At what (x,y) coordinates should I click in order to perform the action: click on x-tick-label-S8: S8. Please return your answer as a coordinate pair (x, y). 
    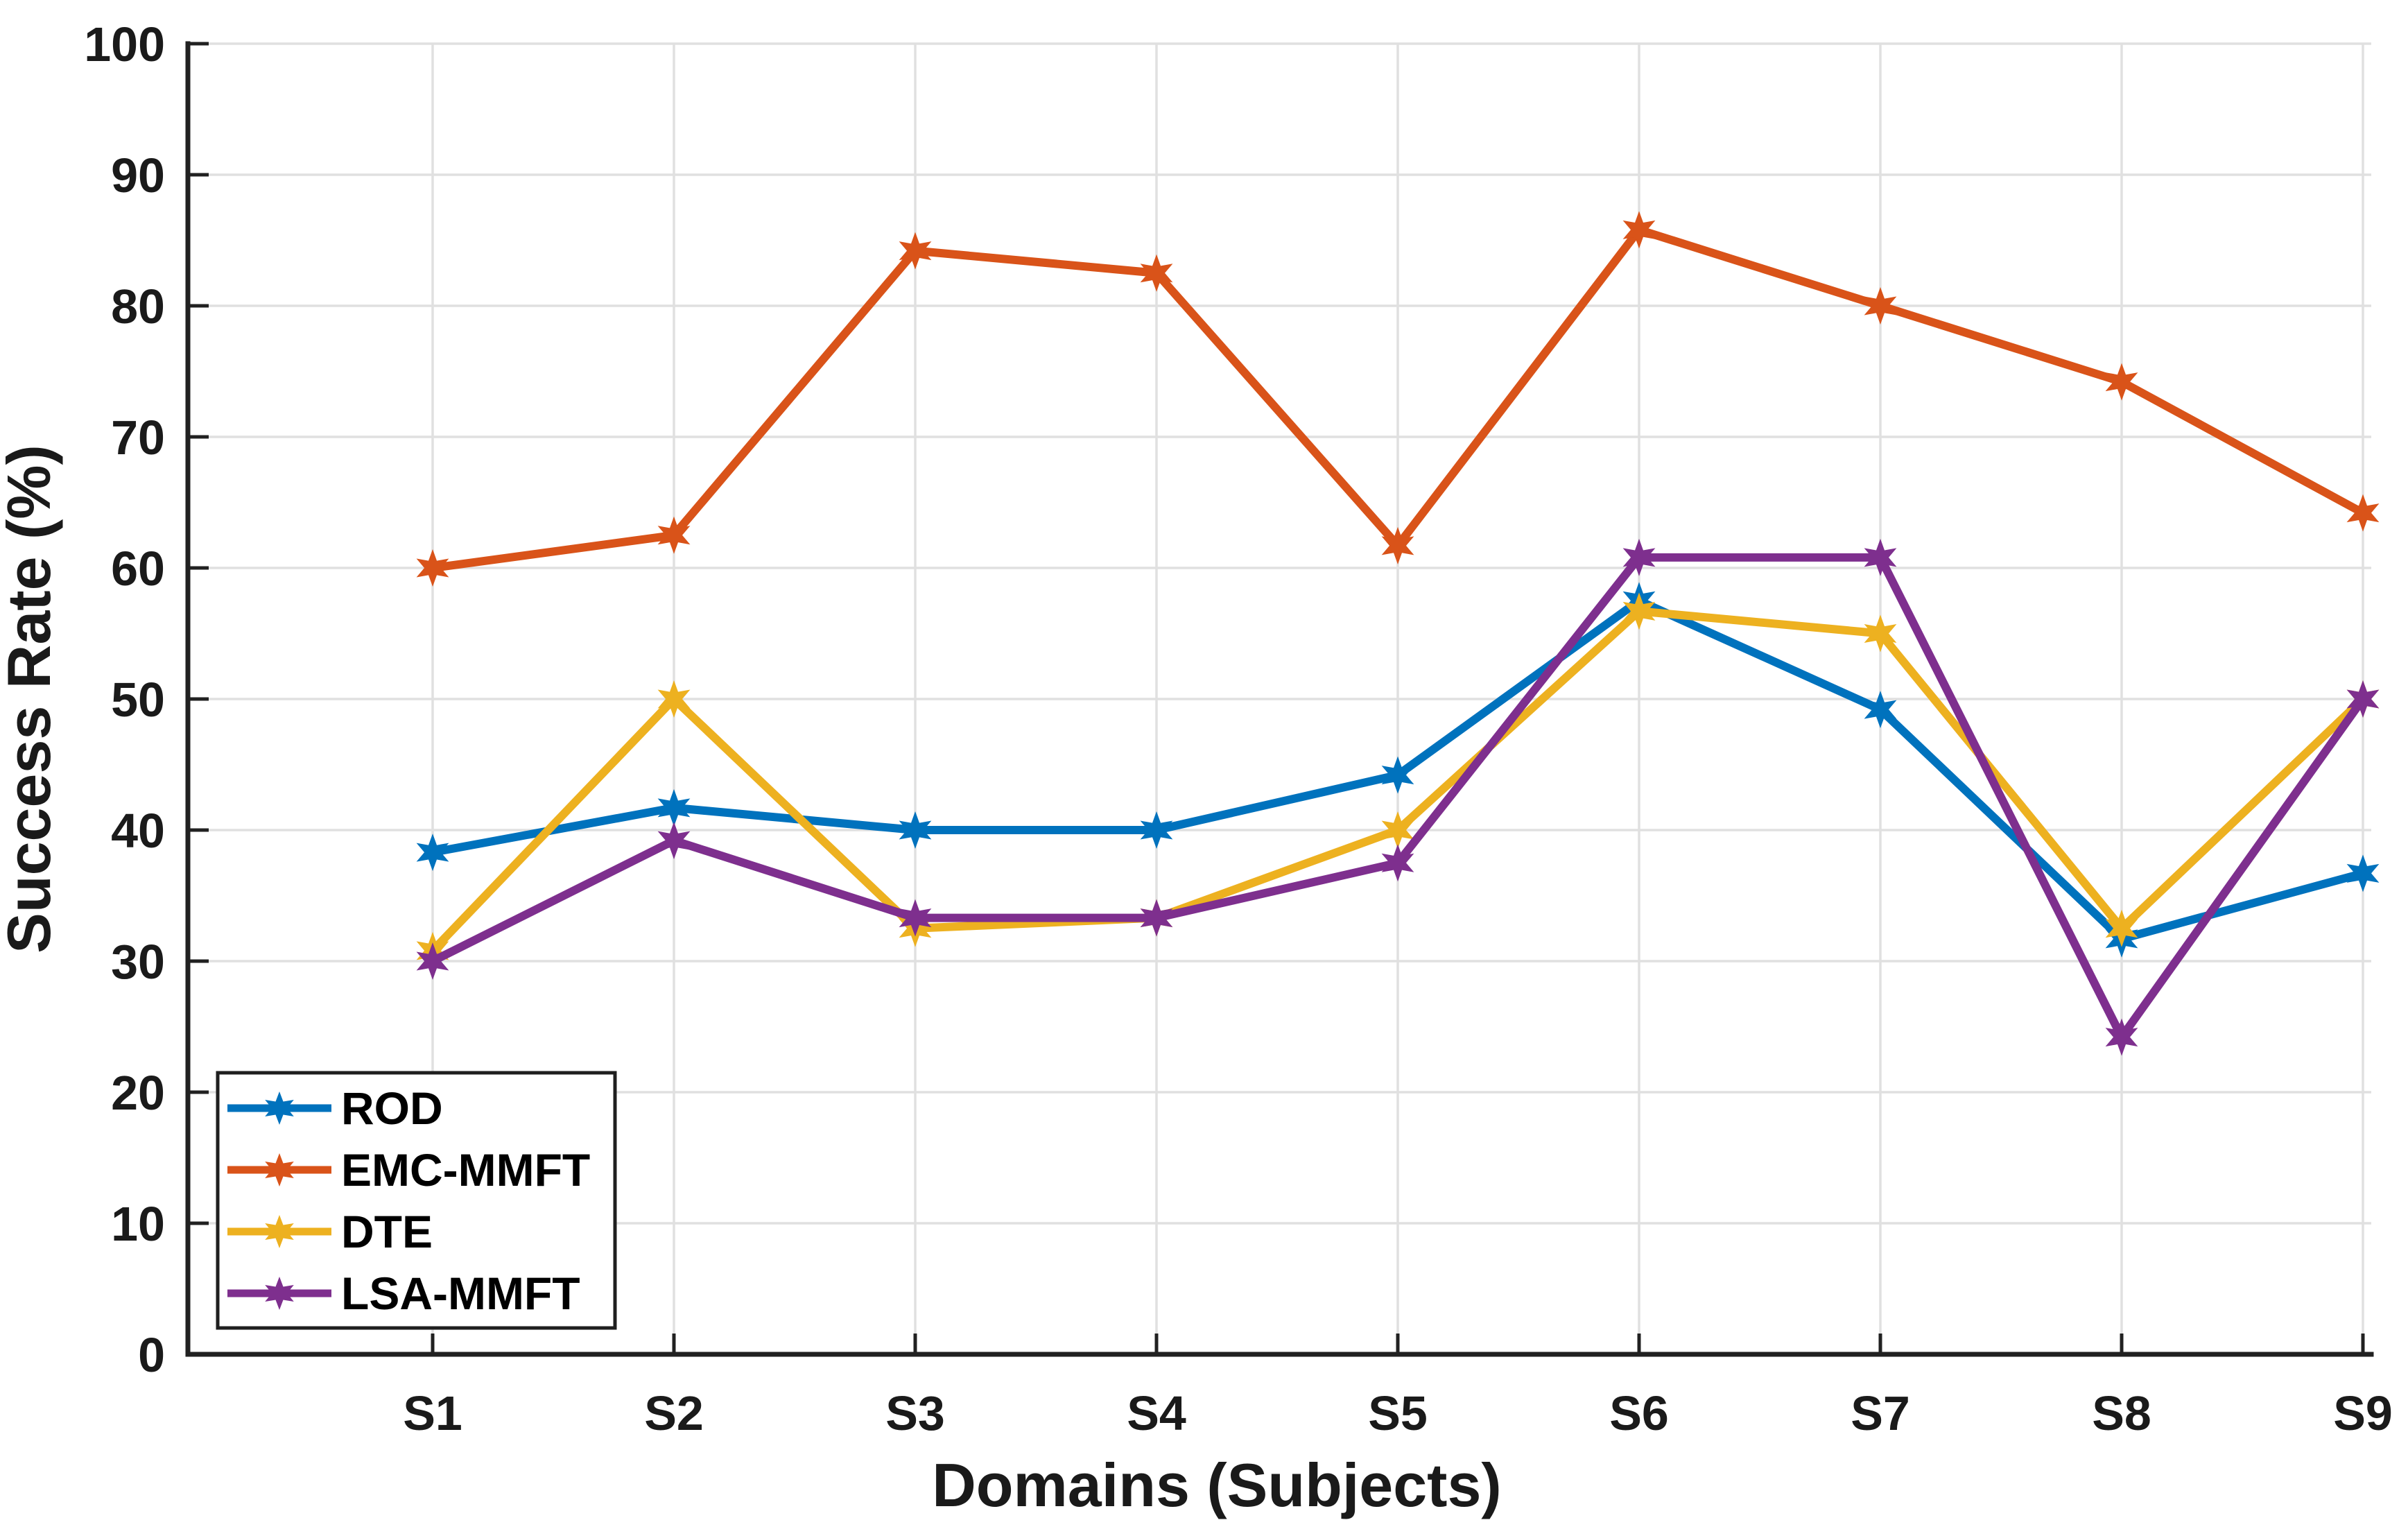
    Looking at the image, I should click on (2121, 1413).